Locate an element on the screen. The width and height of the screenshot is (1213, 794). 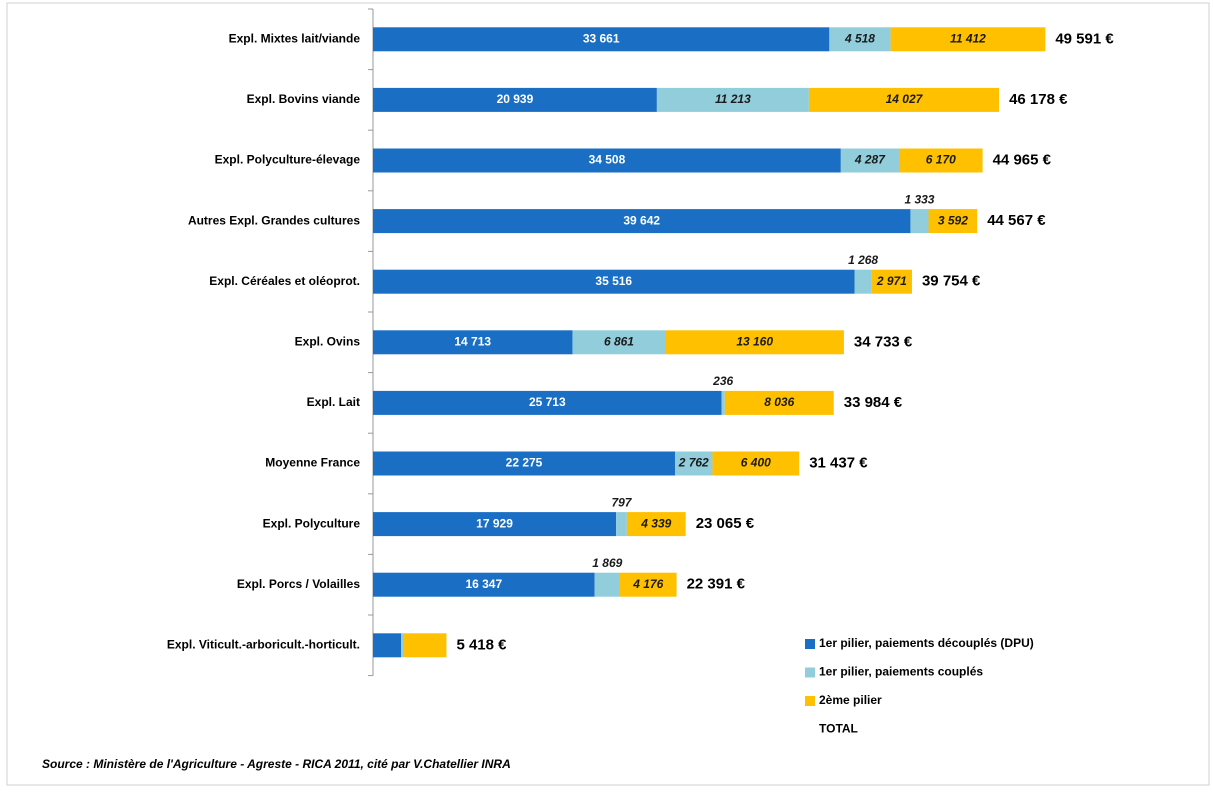
data-label: 6 170 is located at coordinates (941, 160).